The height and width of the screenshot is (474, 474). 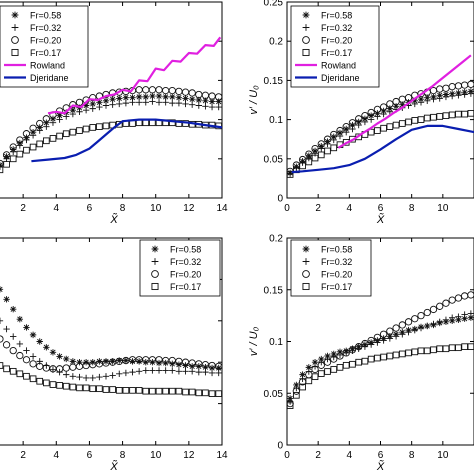 I want to click on x-tick-label: 14, so click(x=222, y=455).